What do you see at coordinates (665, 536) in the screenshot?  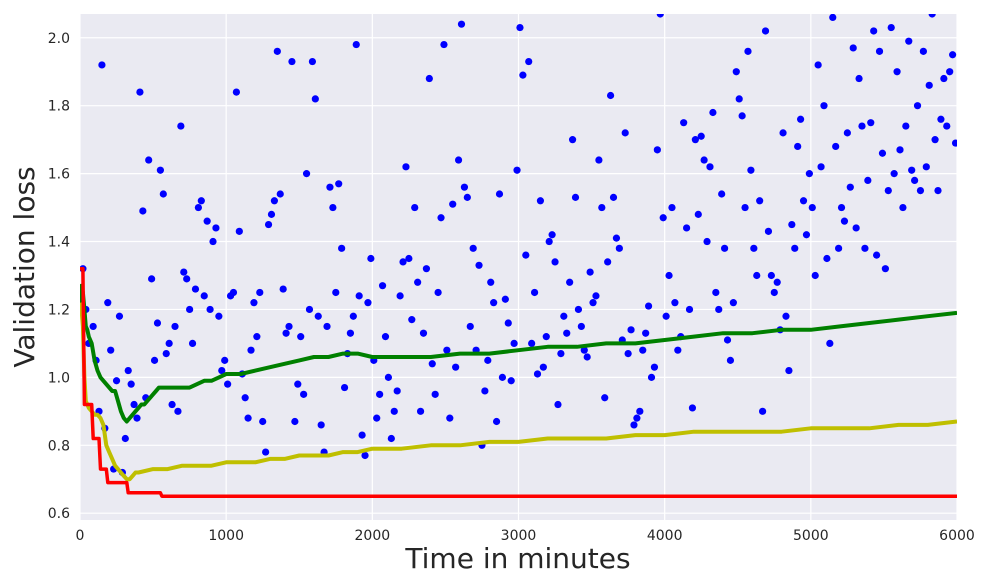 I see `x-tick-label: 4000` at bounding box center [665, 536].